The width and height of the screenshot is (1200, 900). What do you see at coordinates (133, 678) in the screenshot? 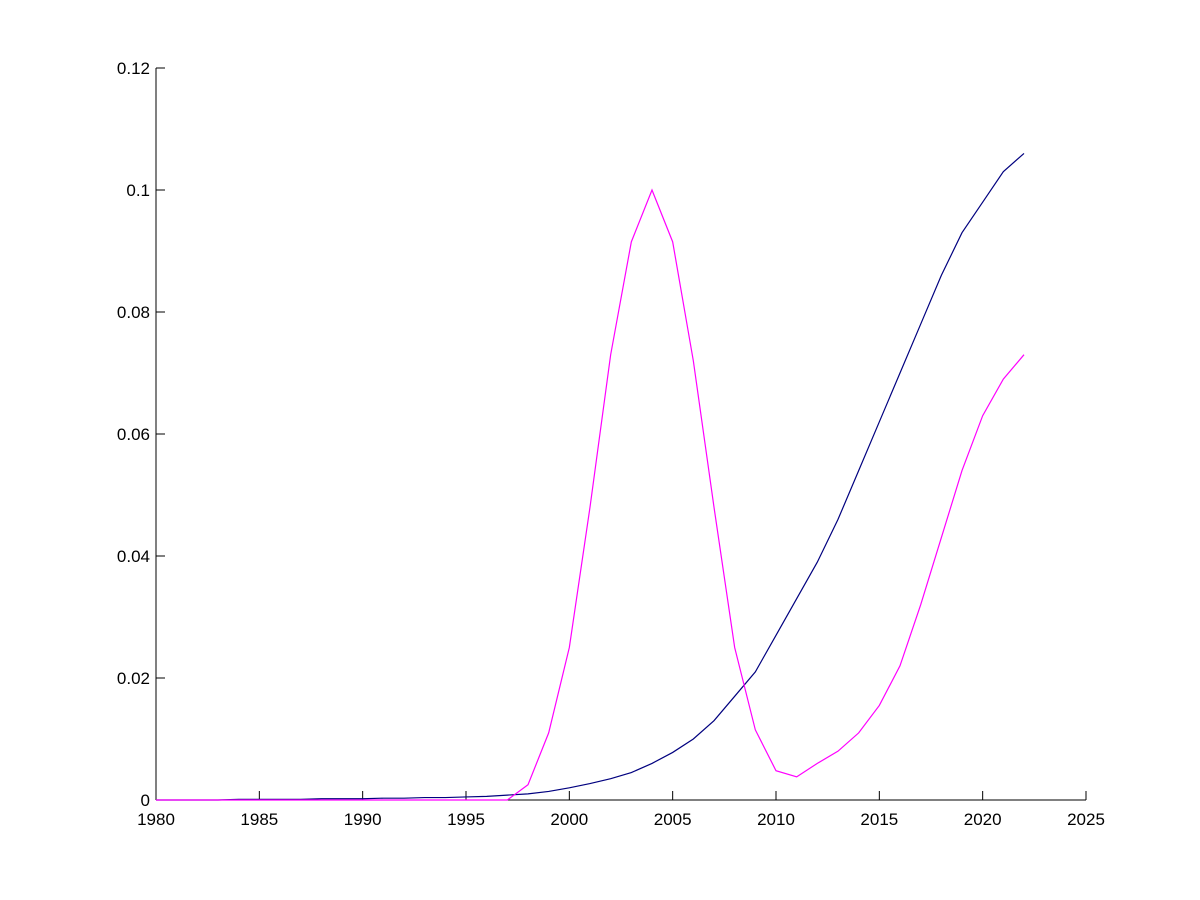
I see `y-tick-label: 0.02` at bounding box center [133, 678].